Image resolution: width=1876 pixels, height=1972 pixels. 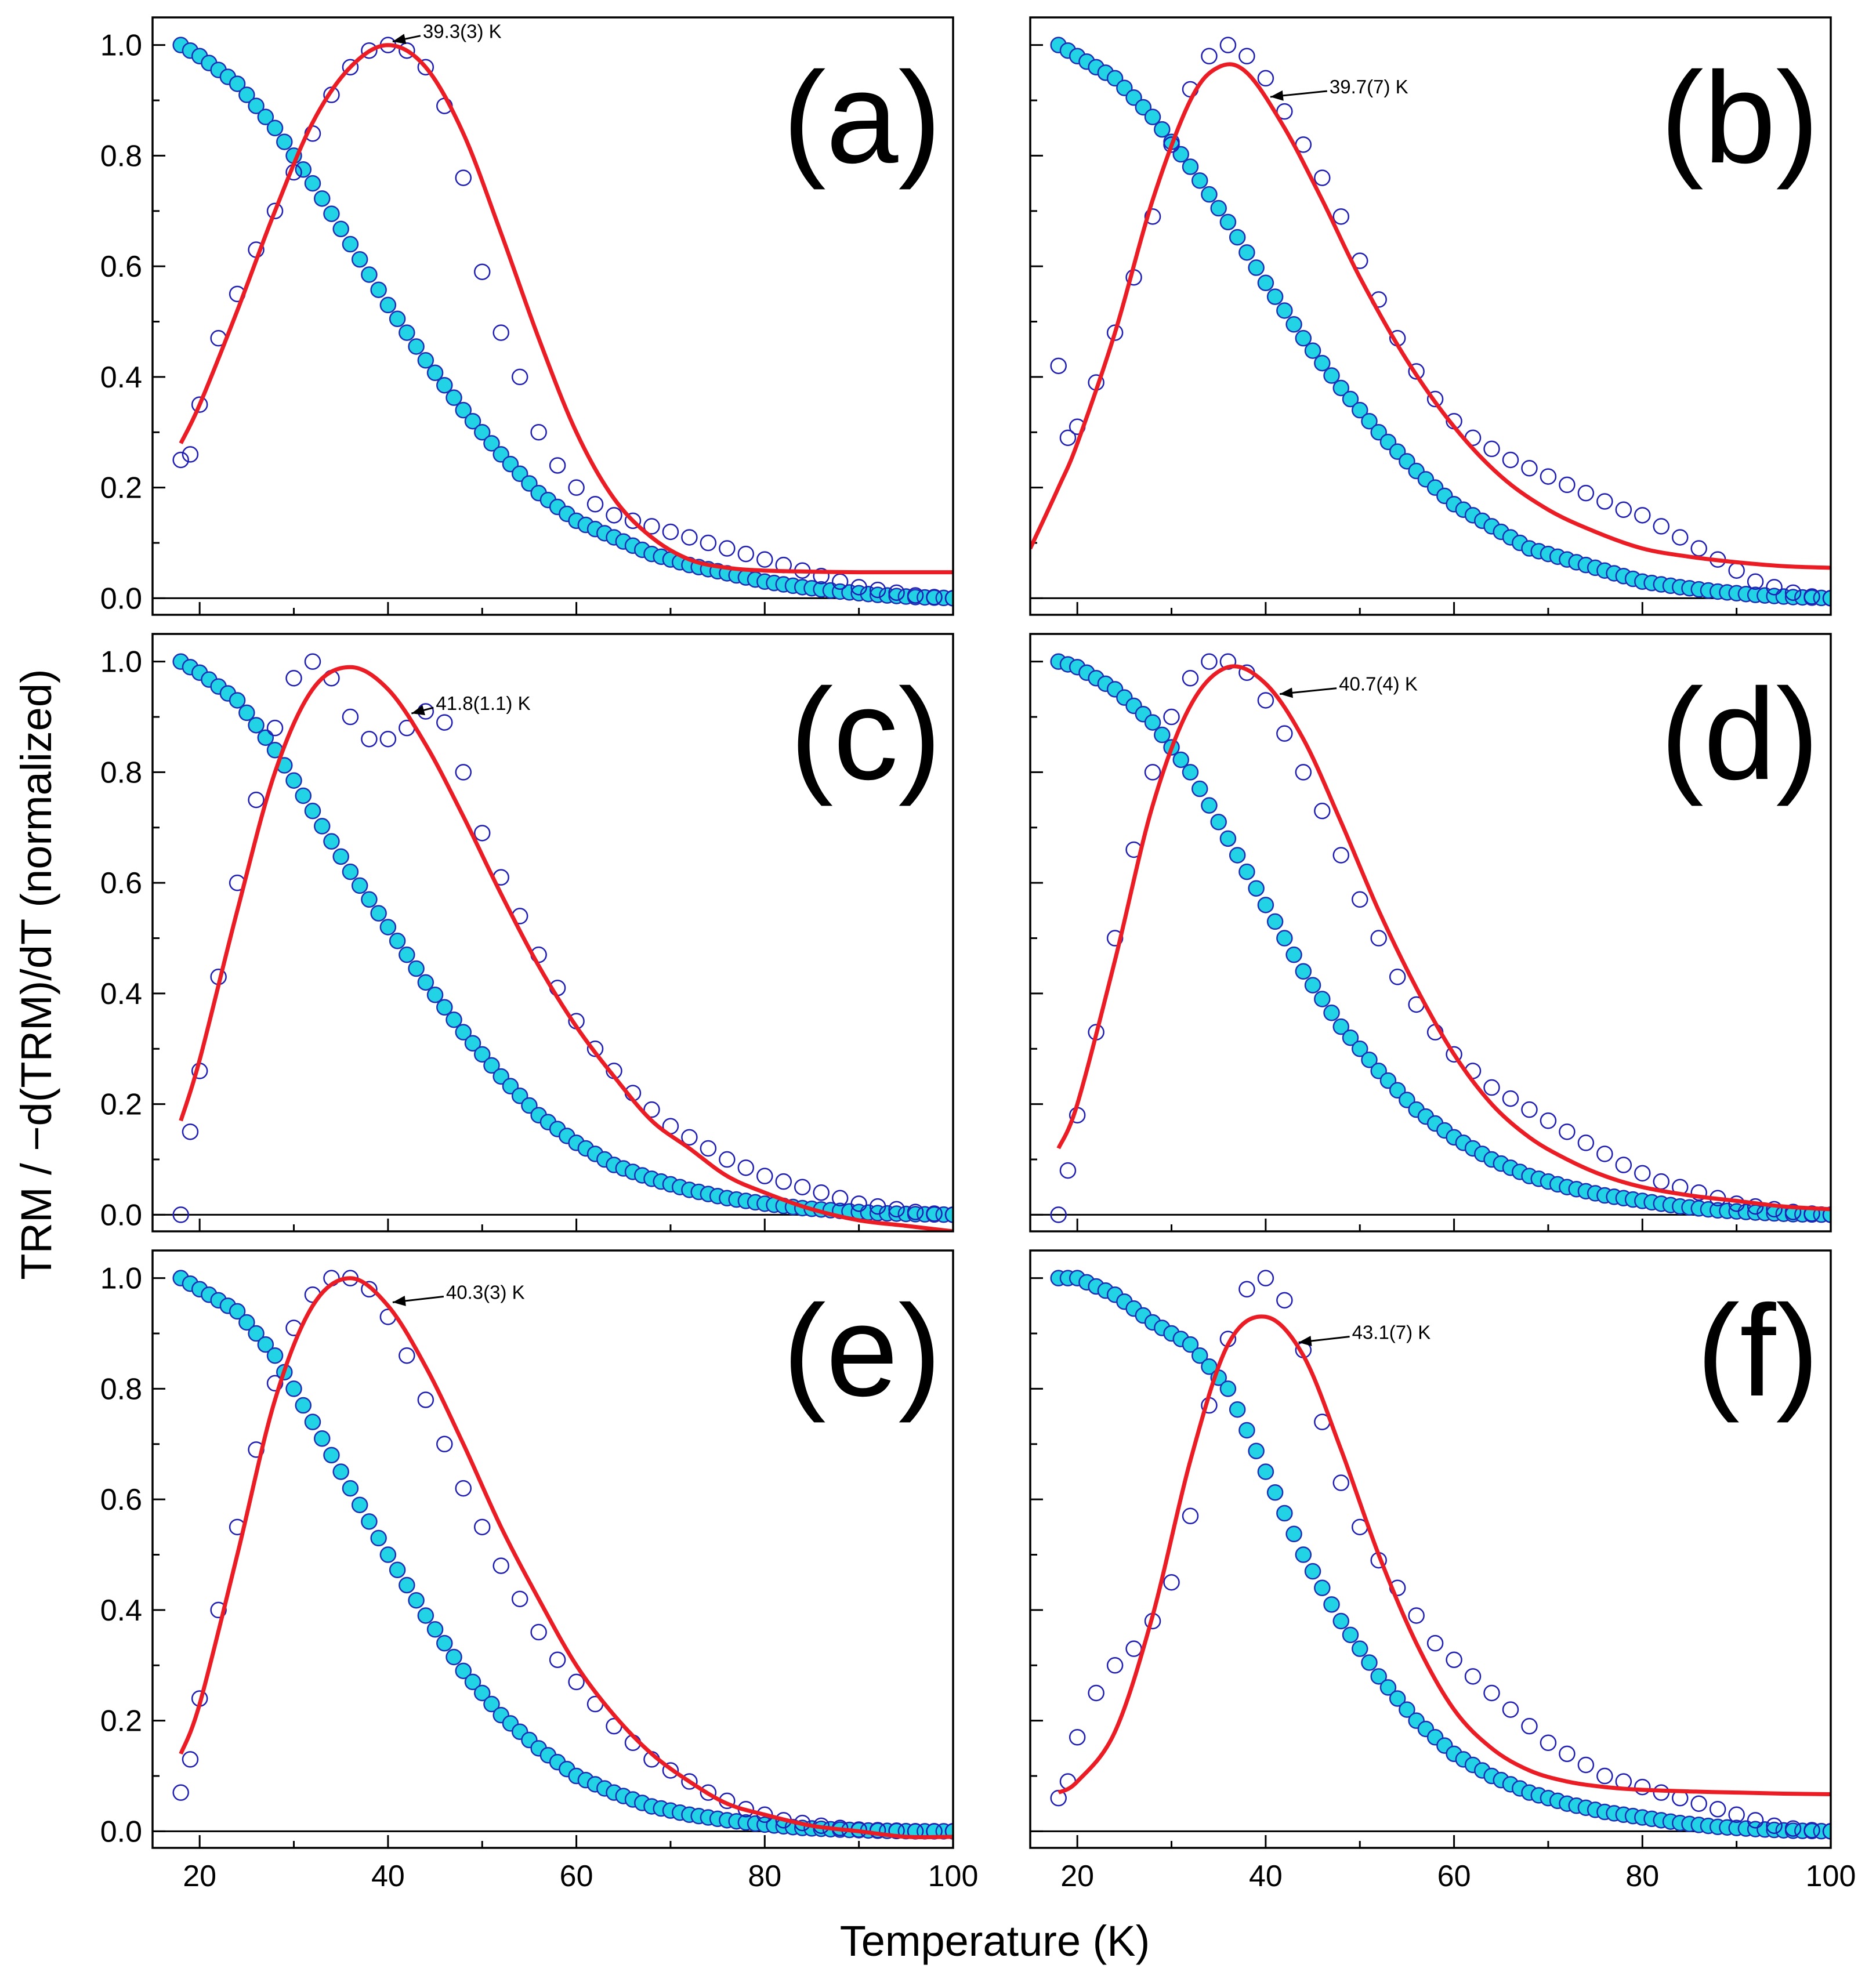 I want to click on y-tick-label: 0.6, so click(x=121, y=883).